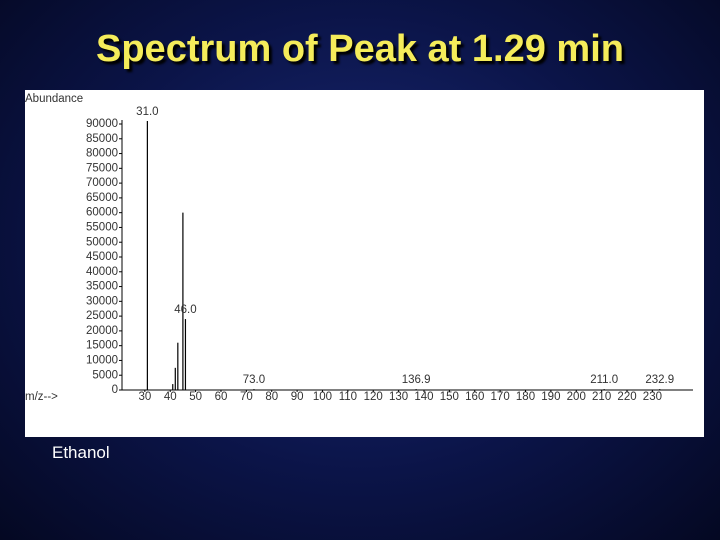 The width and height of the screenshot is (720, 540). I want to click on y-axis-label: Abundance, so click(54, 99).